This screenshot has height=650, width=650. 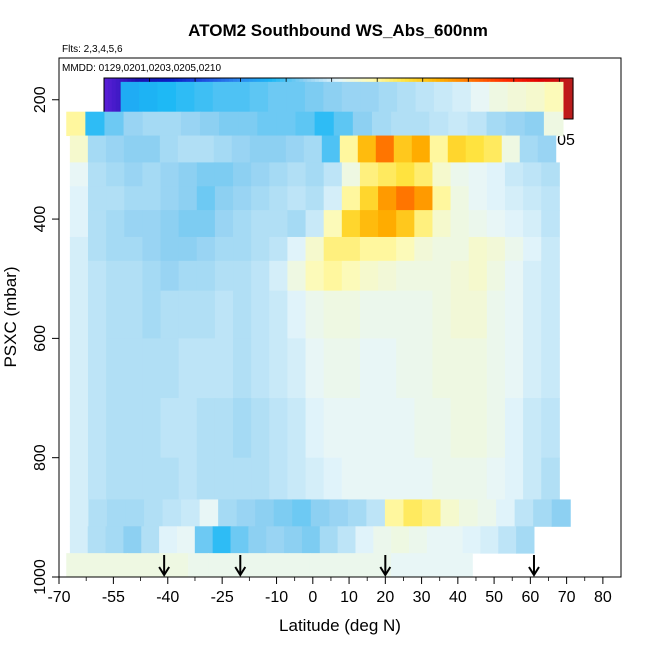 I want to click on chart-title: ATOM2 Southbound WS_Abs_600nm, so click(x=338, y=30).